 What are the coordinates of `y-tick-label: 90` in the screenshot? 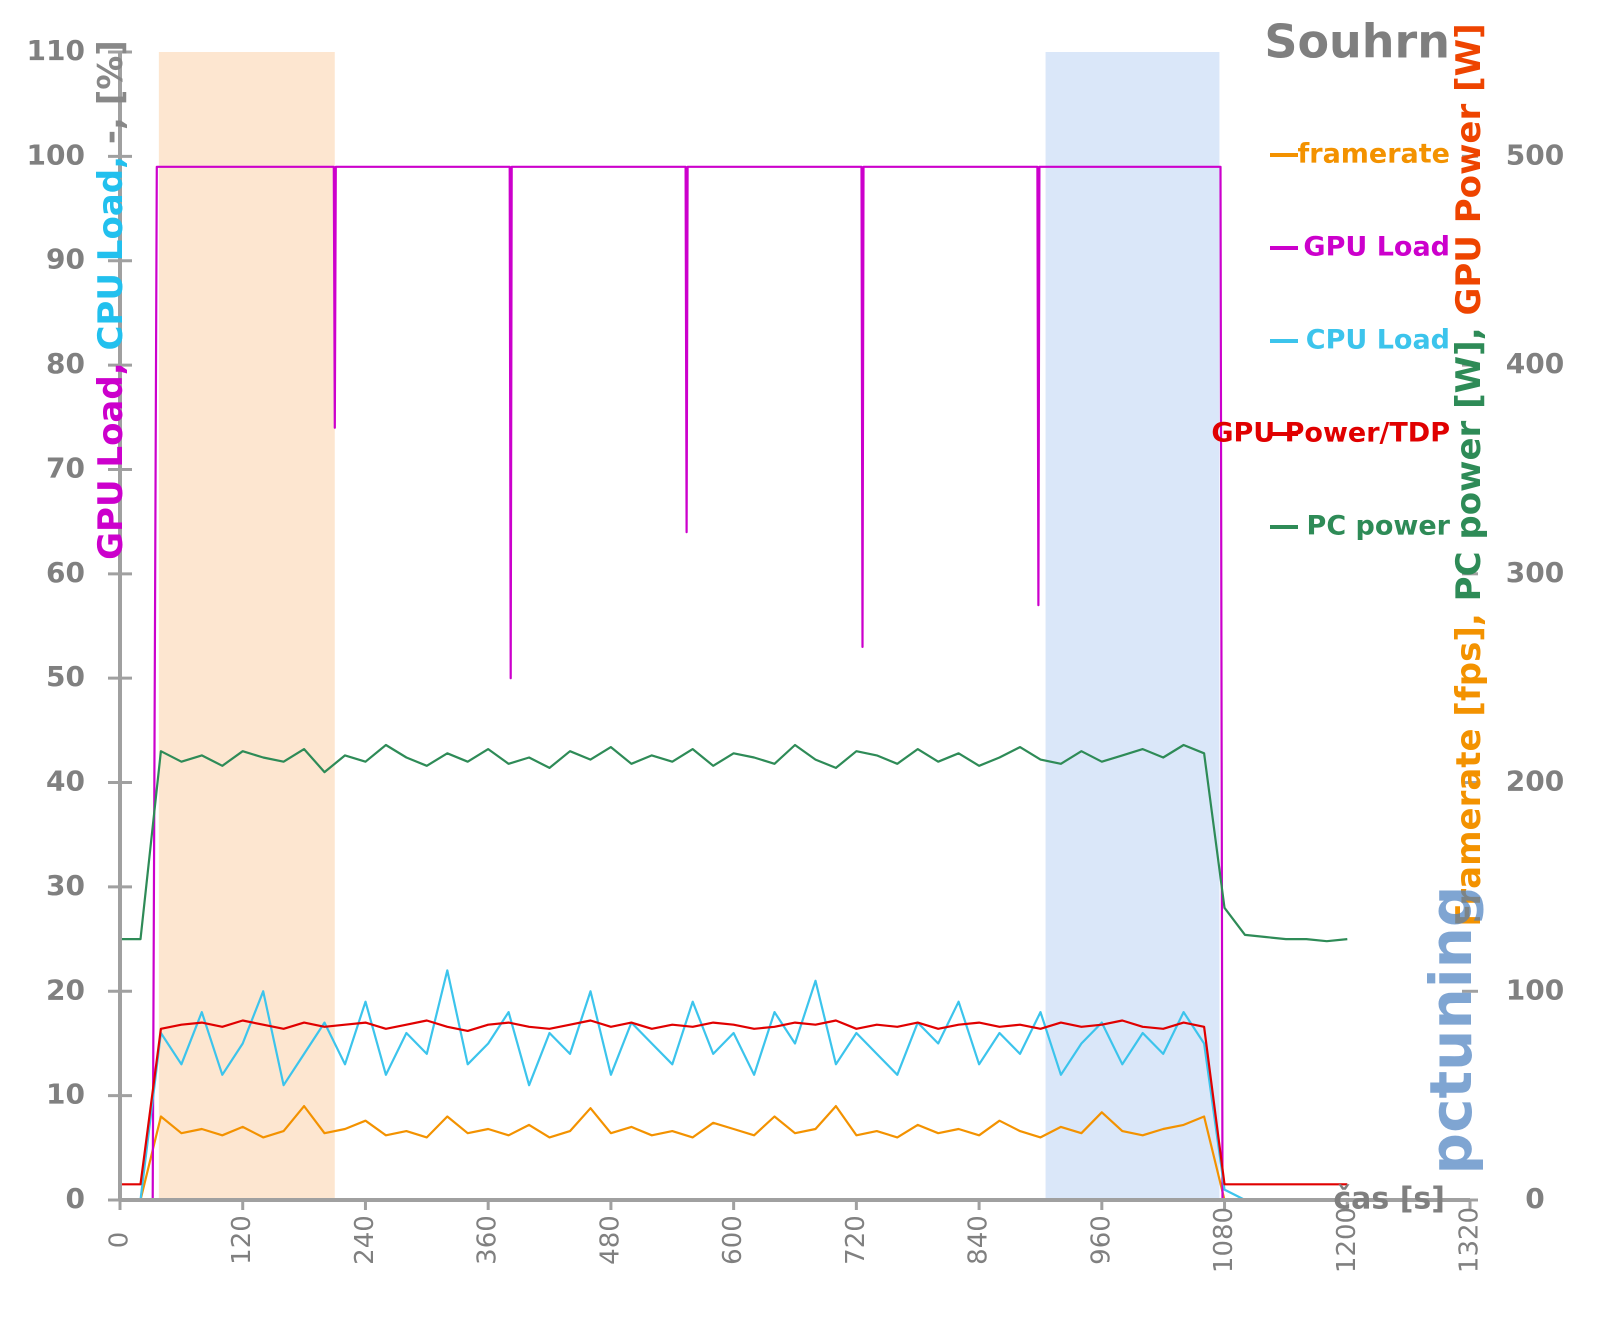 It's located at (65, 259).